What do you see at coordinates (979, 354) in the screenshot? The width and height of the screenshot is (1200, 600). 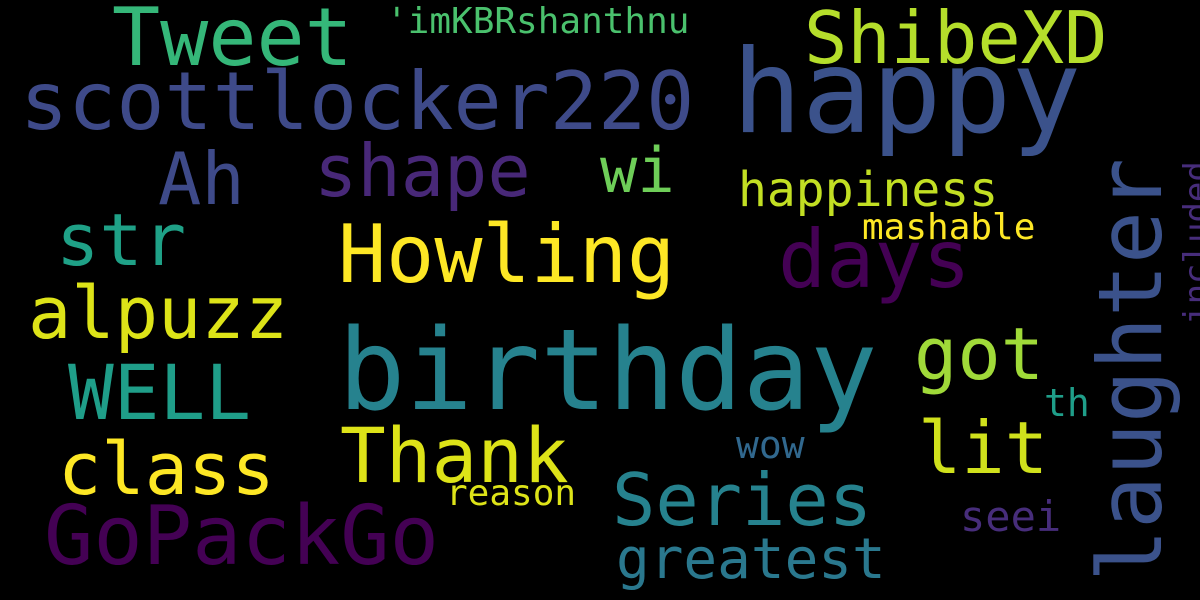 I see `word-got: got` at bounding box center [979, 354].